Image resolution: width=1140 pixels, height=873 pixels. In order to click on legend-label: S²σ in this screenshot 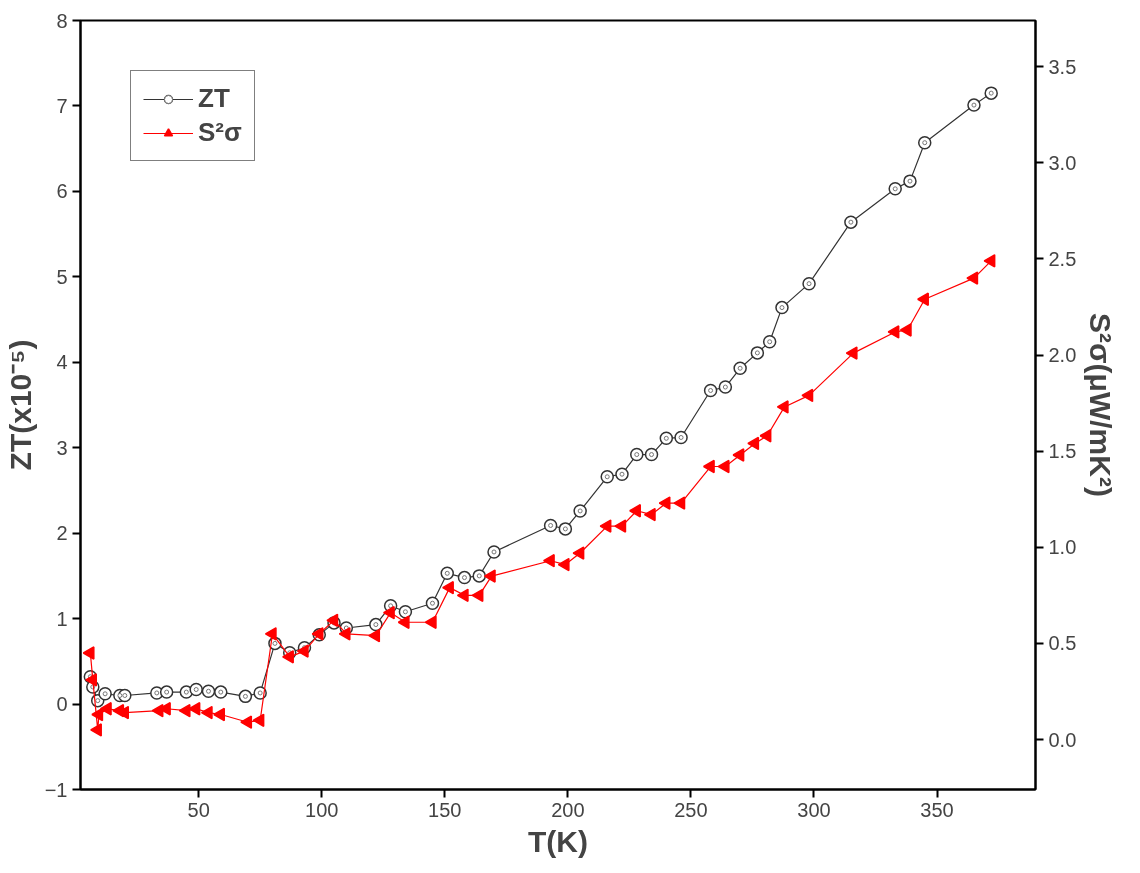, I will do `click(220, 132)`.